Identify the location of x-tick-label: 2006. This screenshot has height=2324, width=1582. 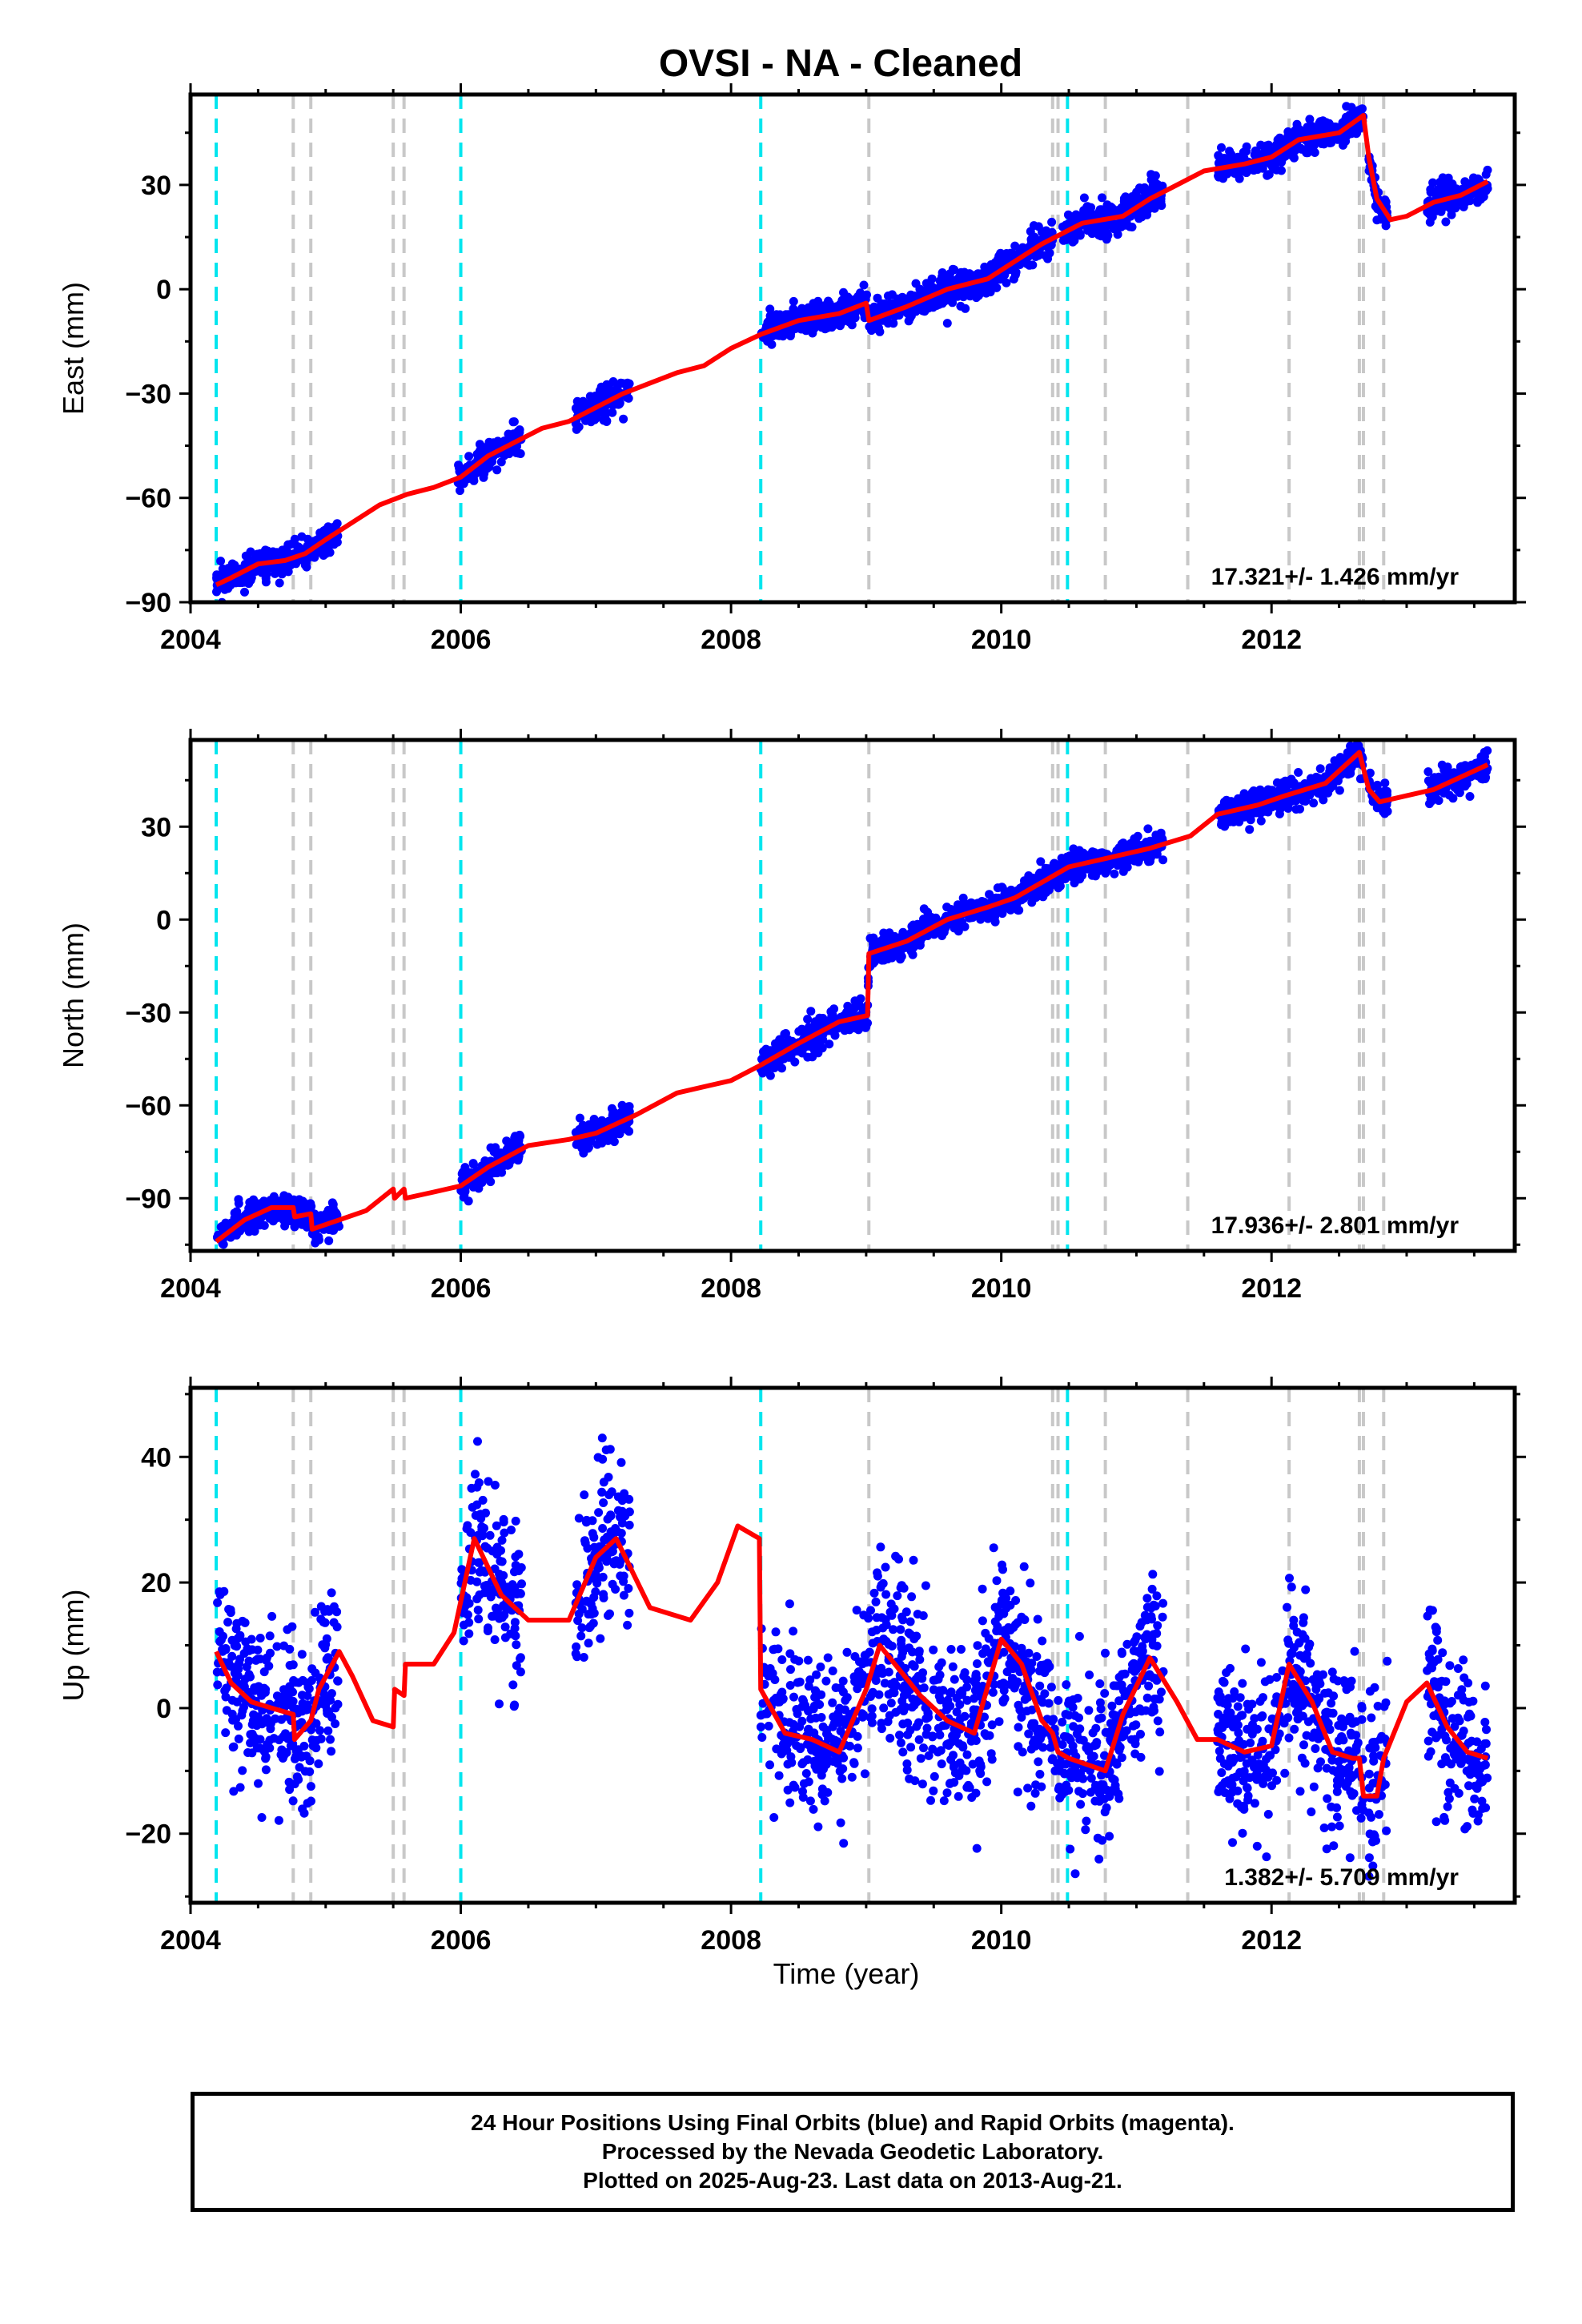
(461, 640).